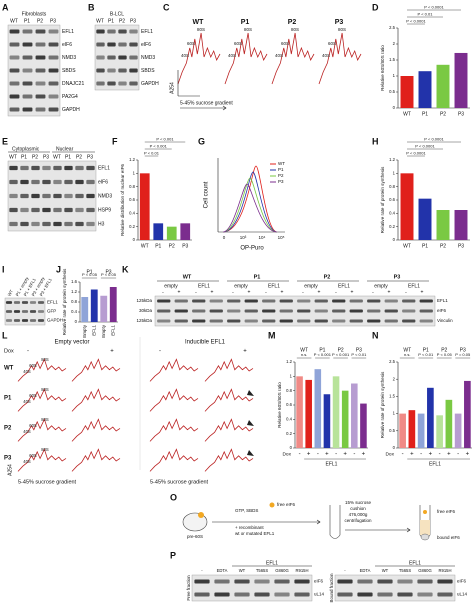 This screenshot has height=611, width=476. Describe the element at coordinates (381, 286) in the screenshot. I see `construct-label: empty` at that location.